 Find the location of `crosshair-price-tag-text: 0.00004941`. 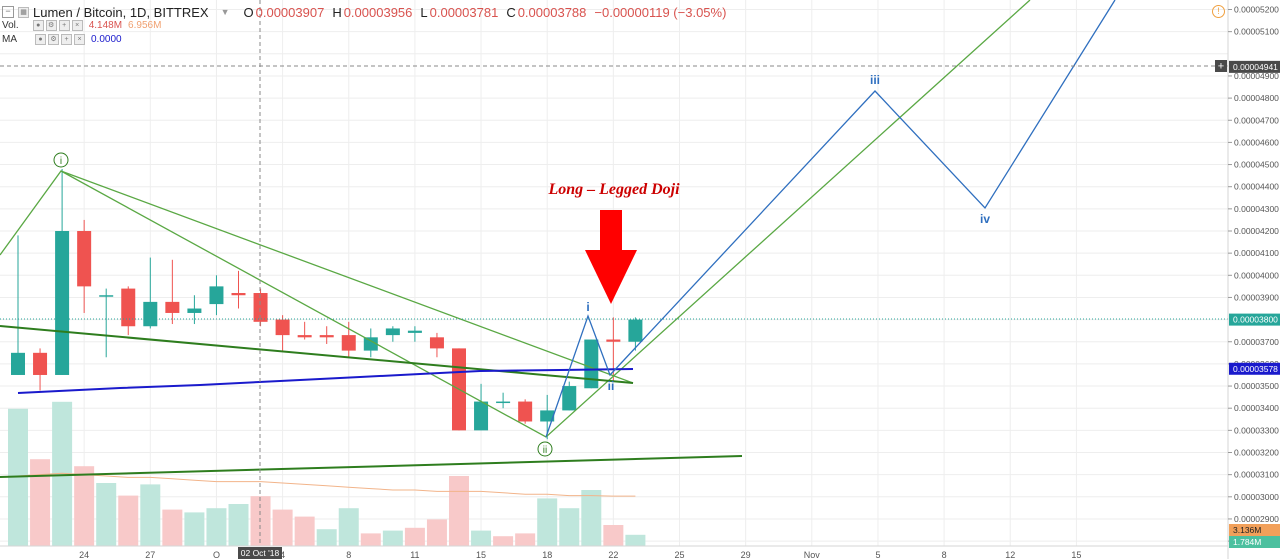

crosshair-price-tag-text: 0.00004941 is located at coordinates (1255, 67).